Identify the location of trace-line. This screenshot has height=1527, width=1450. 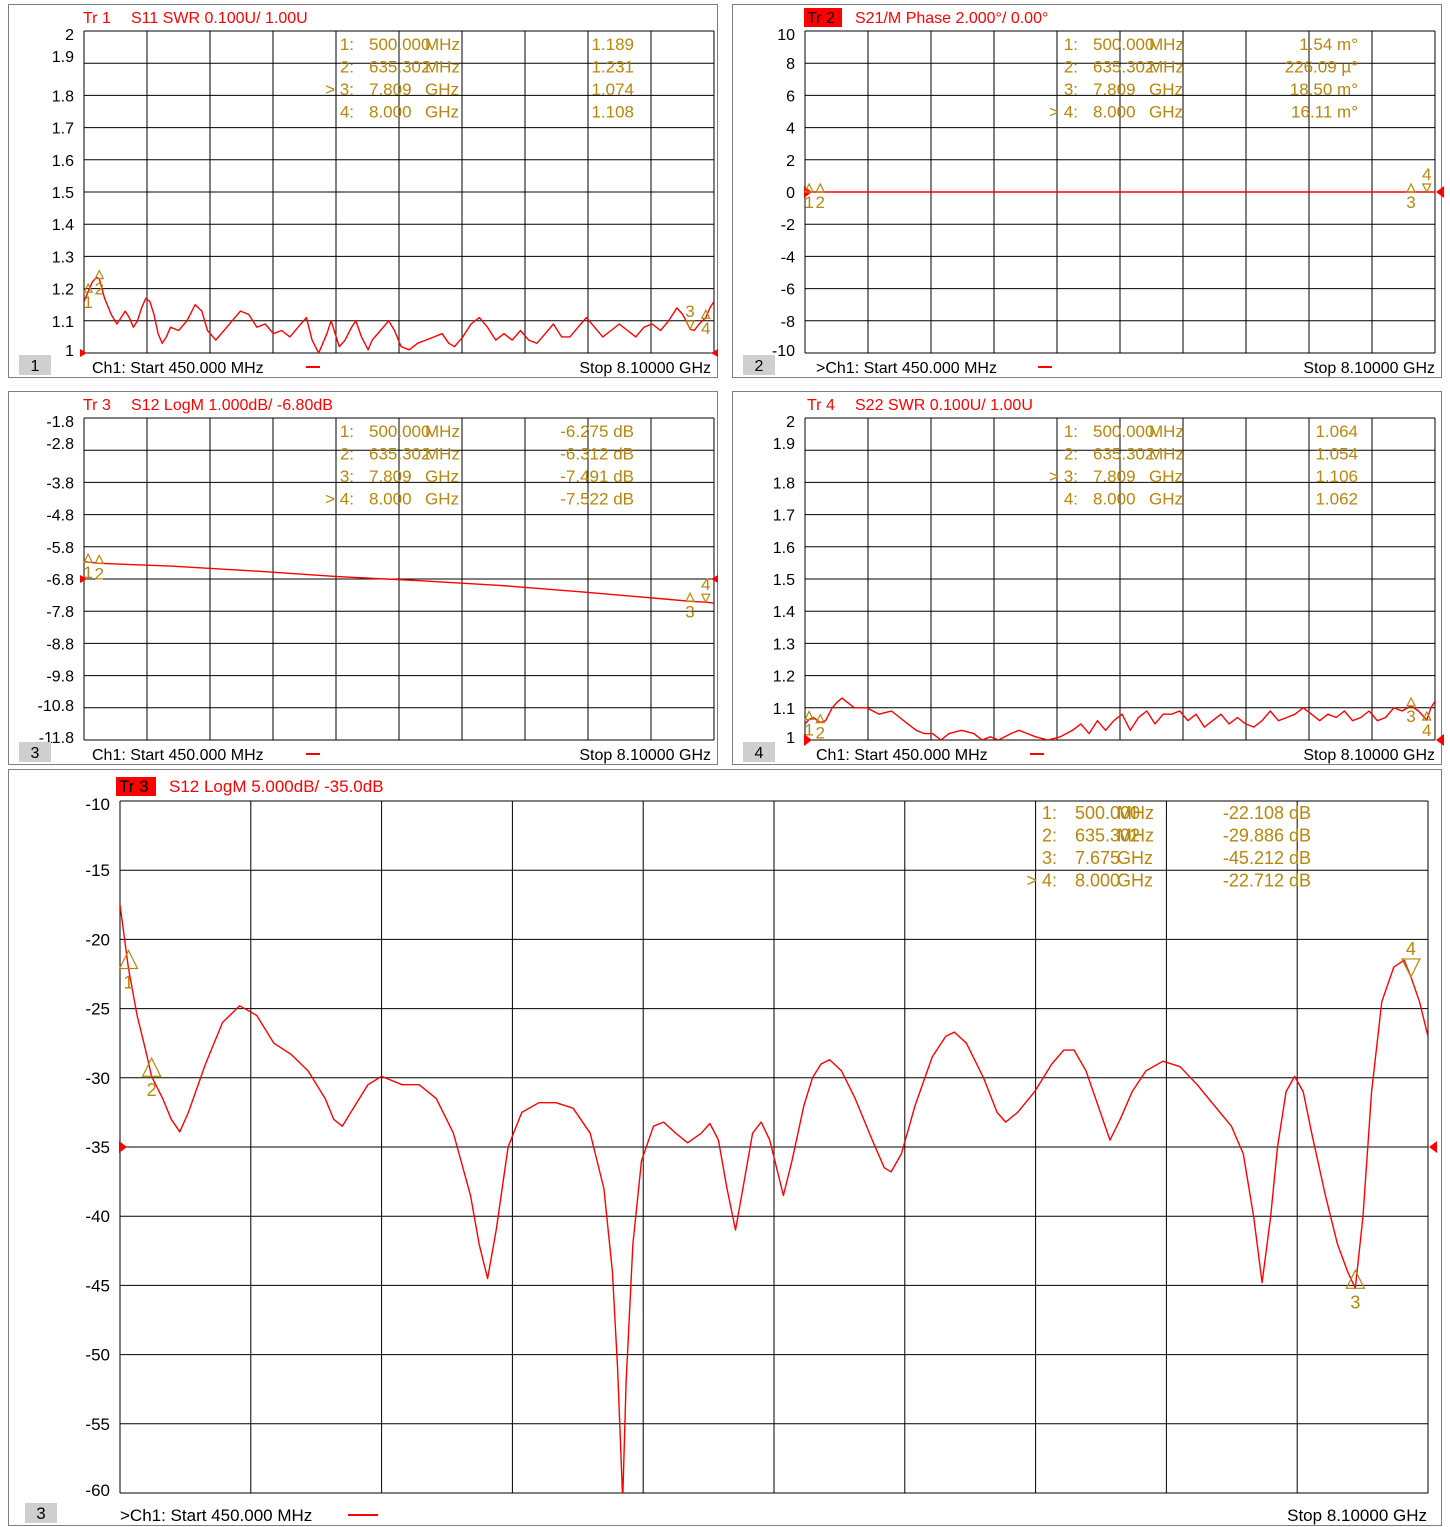
(399, 314).